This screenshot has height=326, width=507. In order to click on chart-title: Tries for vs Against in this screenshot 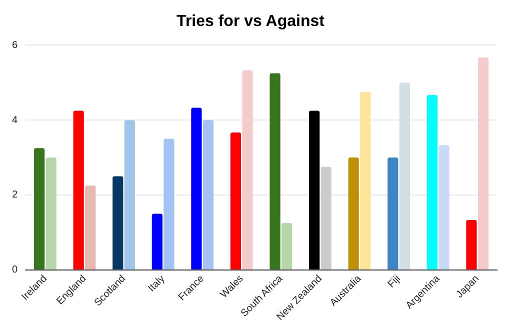, I will do `click(251, 21)`.